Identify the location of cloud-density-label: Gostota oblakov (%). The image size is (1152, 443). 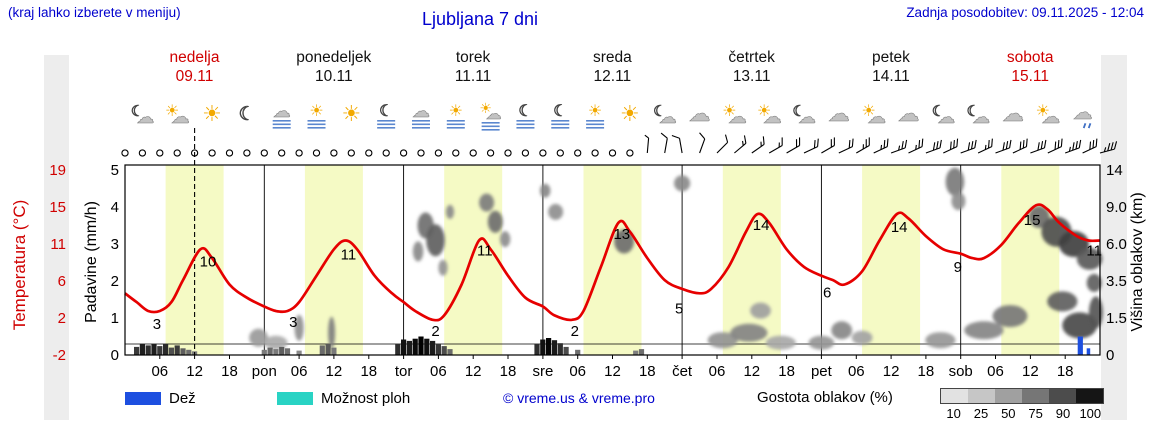
(825, 397).